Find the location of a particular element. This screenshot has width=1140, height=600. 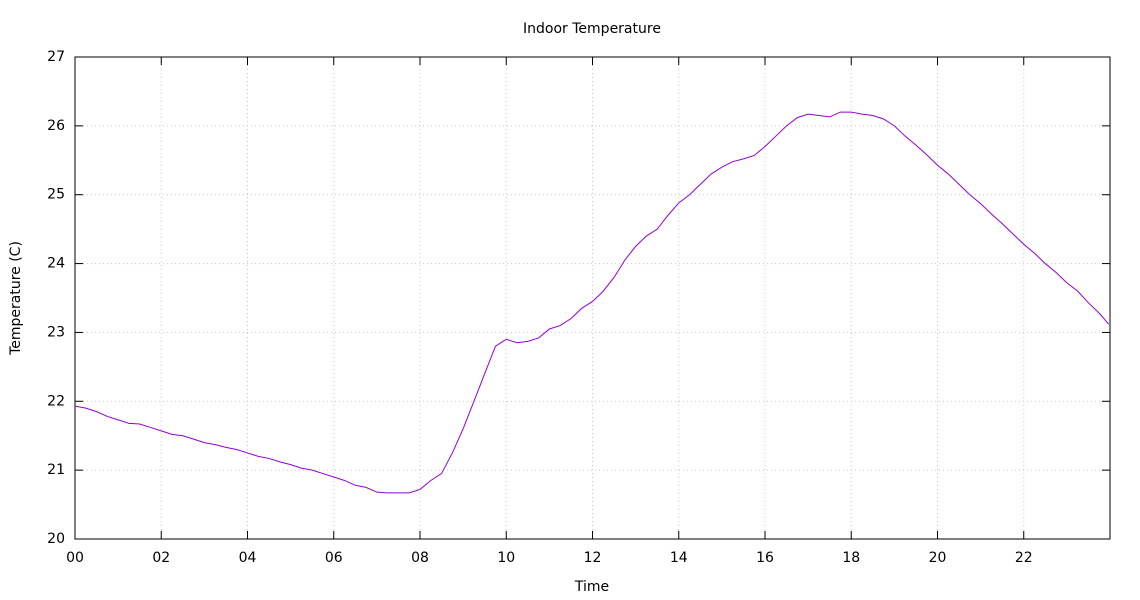

x-tick-label: 12 is located at coordinates (593, 558).